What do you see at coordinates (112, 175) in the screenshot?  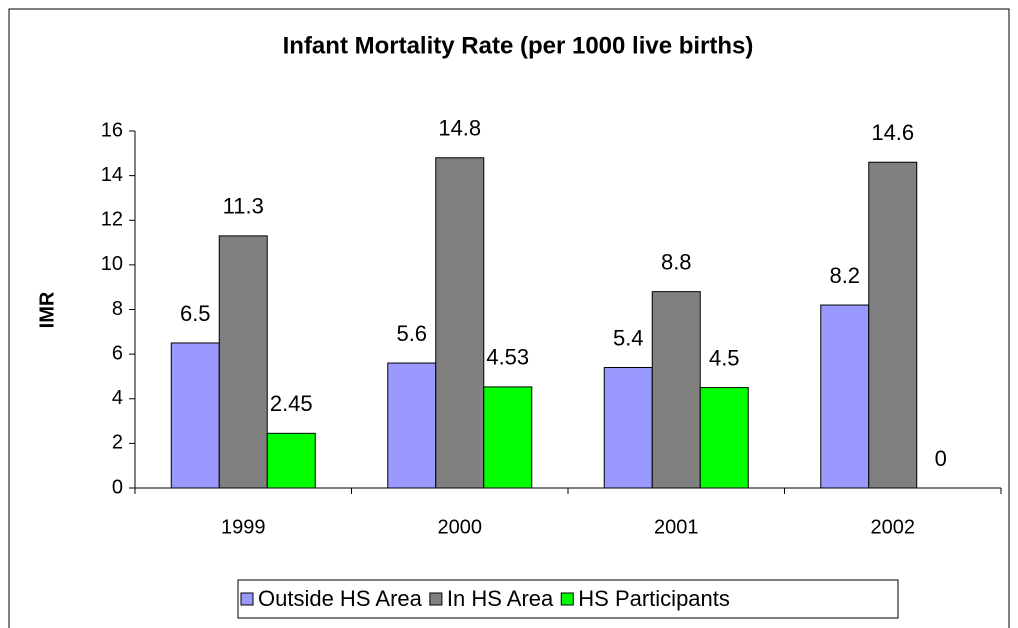 I see `y-tick-label: 14` at bounding box center [112, 175].